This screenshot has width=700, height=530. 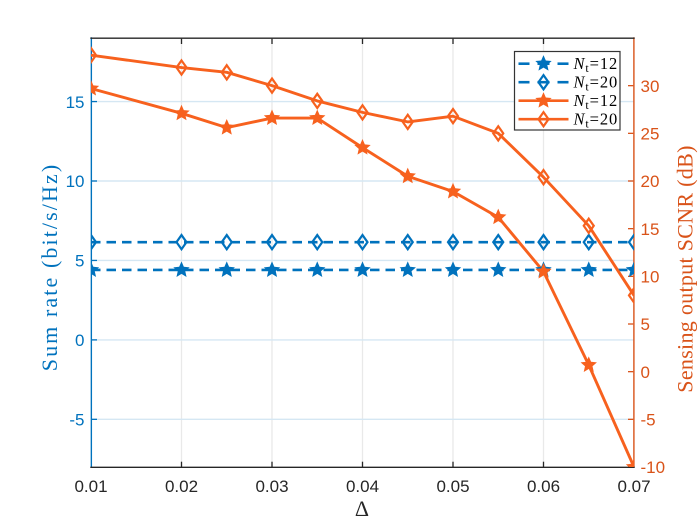 What do you see at coordinates (90, 486) in the screenshot?
I see `svg-text: 0.01` at bounding box center [90, 486].